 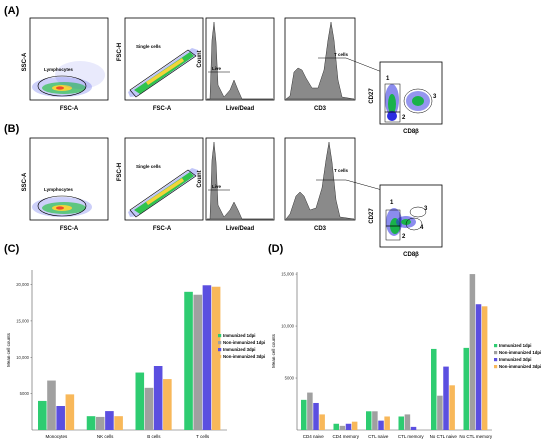 What do you see at coordinates (314, 436) in the screenshot?
I see `x-category-label: CD4 naive` at bounding box center [314, 436].